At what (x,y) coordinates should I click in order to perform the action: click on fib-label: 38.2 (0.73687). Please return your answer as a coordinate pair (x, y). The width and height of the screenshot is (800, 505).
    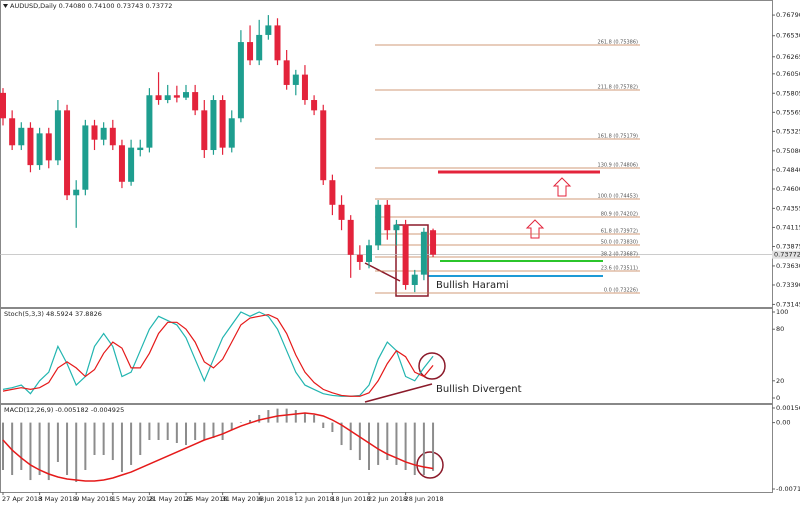
    Looking at the image, I should click on (619, 255).